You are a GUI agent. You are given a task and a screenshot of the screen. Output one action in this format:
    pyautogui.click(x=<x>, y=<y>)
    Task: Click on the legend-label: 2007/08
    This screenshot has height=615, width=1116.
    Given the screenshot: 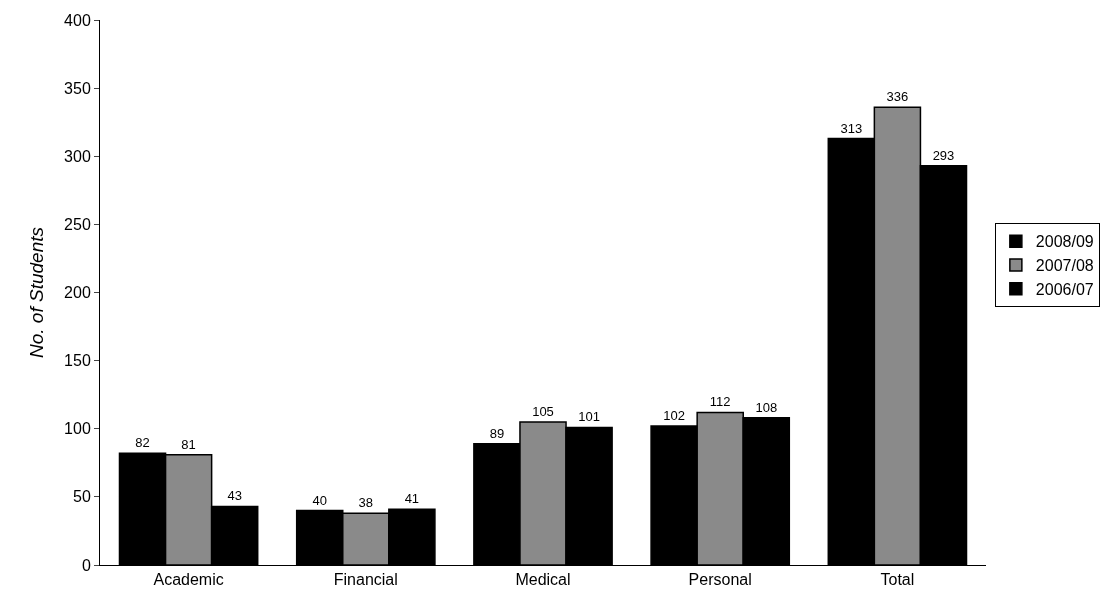 What is the action you would take?
    pyautogui.click(x=1064, y=266)
    